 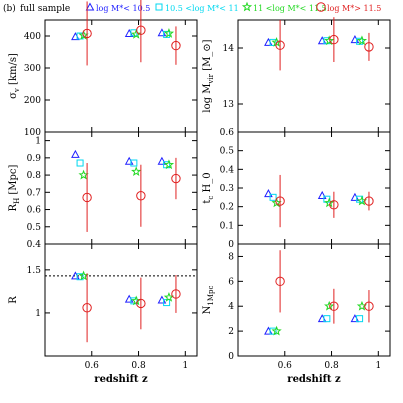 I want to click on y-axis-label: N1Mpc, so click(x=208, y=300).